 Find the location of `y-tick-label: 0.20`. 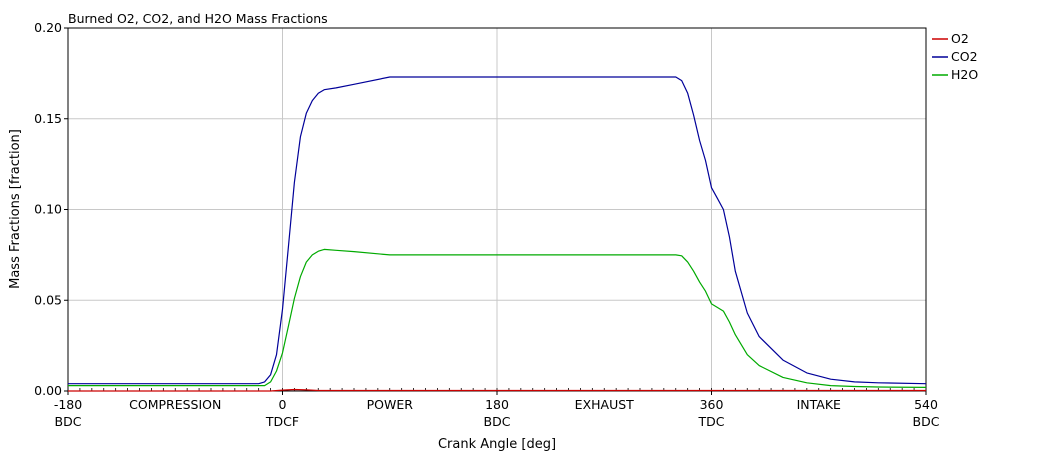

y-tick-label: 0.20 is located at coordinates (48, 27).